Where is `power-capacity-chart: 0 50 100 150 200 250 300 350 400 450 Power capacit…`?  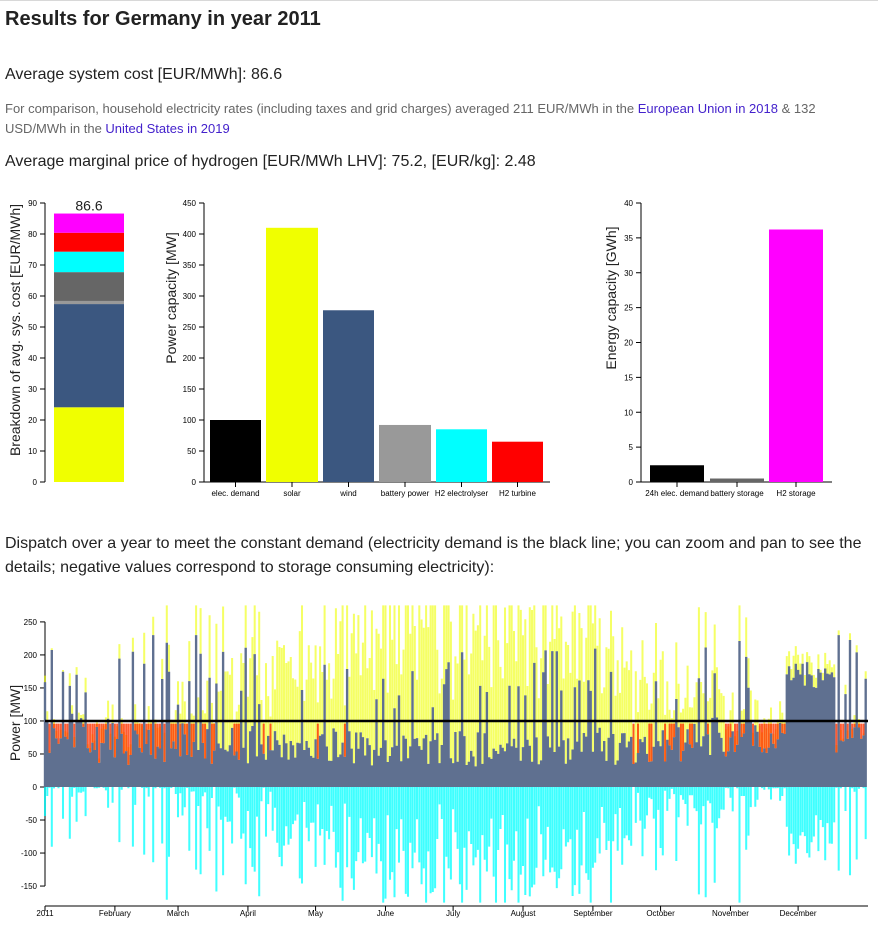 power-capacity-chart: 0 50 100 150 200 250 300 350 400 450 Power capacit… is located at coordinates (356, 348).